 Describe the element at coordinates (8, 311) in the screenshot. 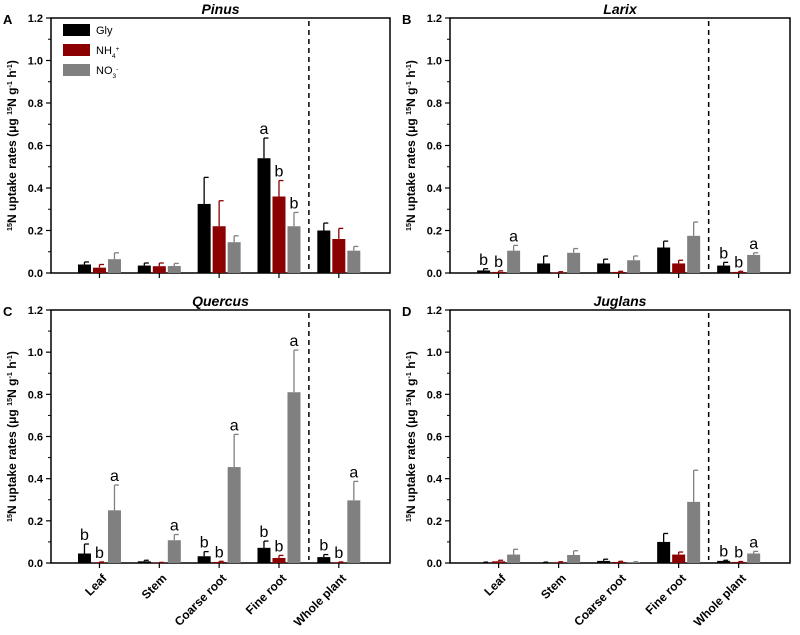

I see `panel-letter: C` at that location.